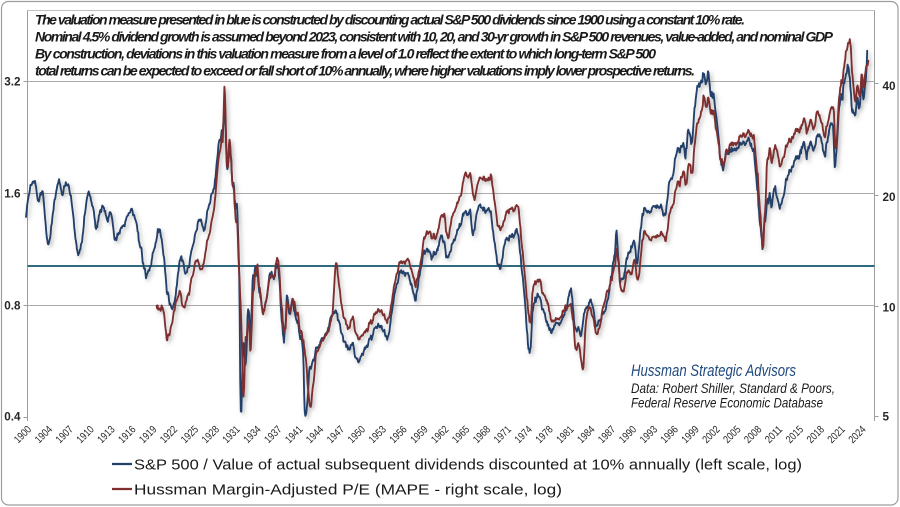 Image resolution: width=900 pixels, height=507 pixels. Describe the element at coordinates (727, 402) in the screenshot. I see `svg-text:Federal Reserve Economic Datab: Federal Reserve Economic Database` at that location.